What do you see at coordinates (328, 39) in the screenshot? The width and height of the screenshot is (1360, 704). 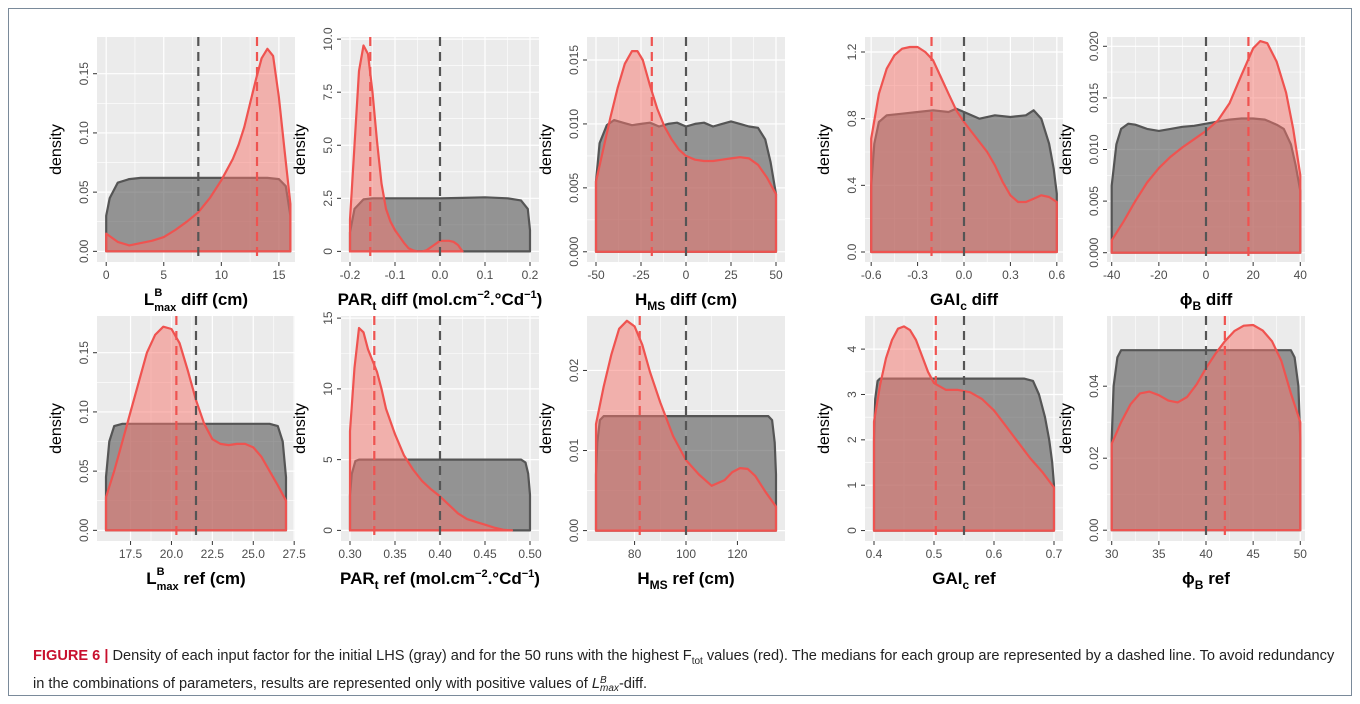 I see `y-tick-label: 10.0` at bounding box center [328, 39].